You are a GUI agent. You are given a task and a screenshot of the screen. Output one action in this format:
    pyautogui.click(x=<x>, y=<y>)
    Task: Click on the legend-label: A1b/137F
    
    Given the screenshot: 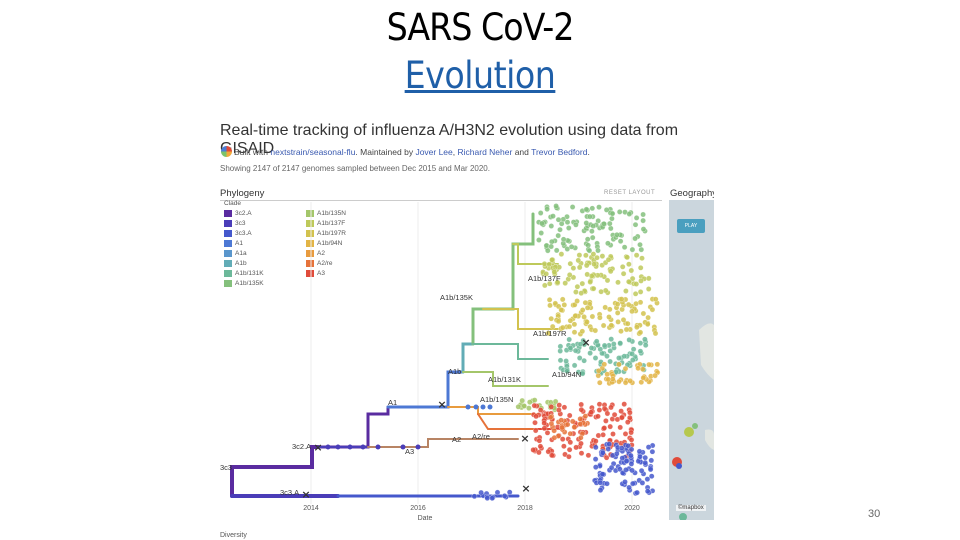 What is the action you would take?
    pyautogui.click(x=331, y=224)
    